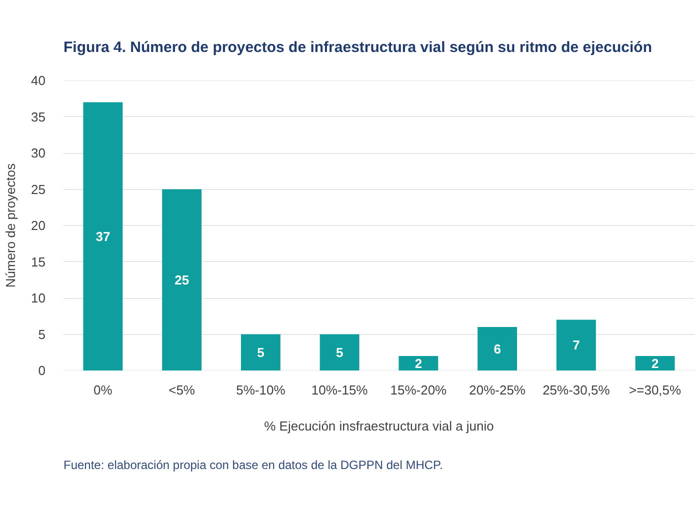 The image size is (700, 528). I want to click on x-tick-label: 0%, so click(103, 390).